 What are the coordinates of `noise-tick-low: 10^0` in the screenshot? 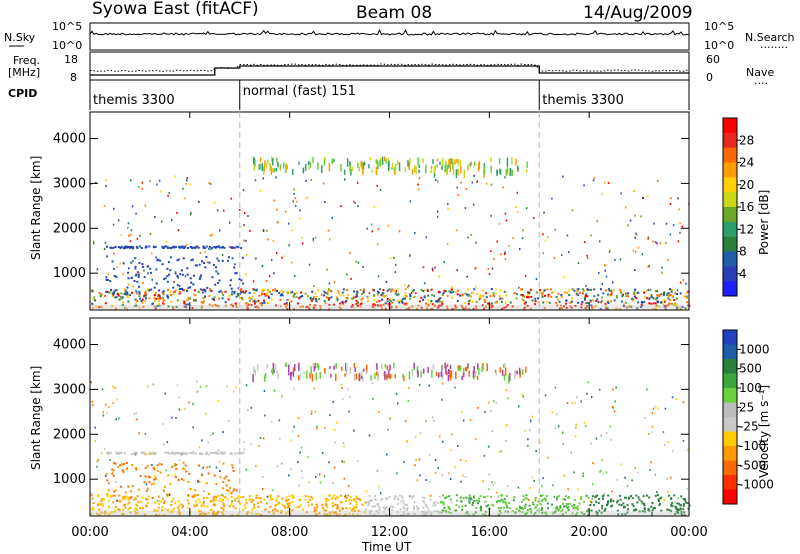 It's located at (719, 45).